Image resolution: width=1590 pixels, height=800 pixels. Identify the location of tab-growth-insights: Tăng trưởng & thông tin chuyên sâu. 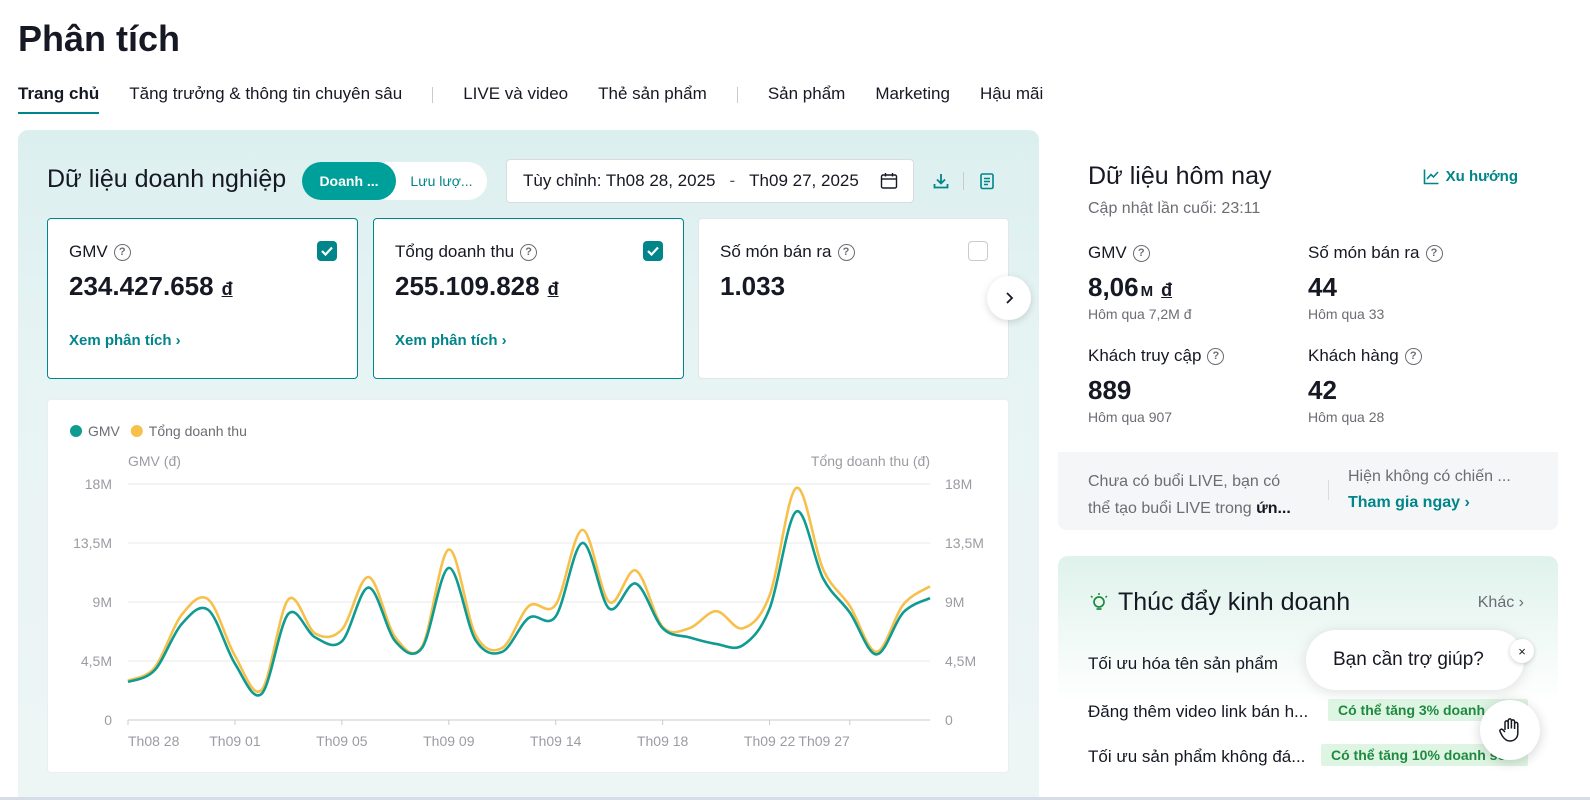
(266, 93).